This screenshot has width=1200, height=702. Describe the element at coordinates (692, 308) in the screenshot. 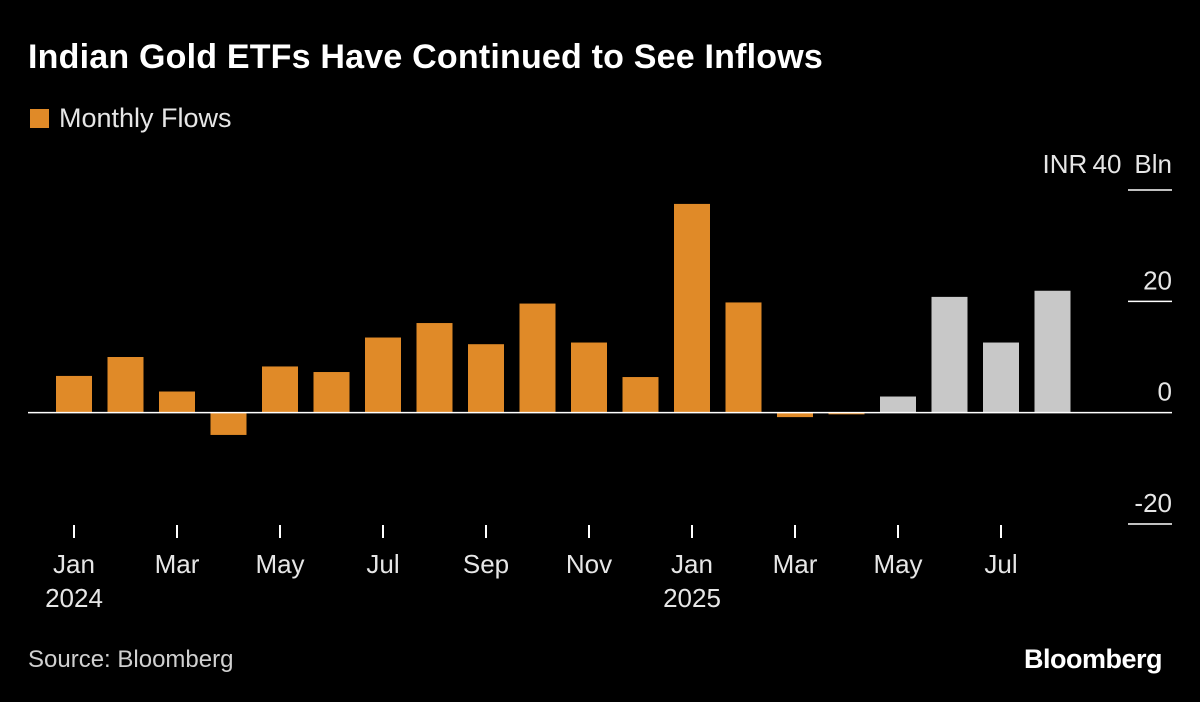

I see `bar-jan-2025` at that location.